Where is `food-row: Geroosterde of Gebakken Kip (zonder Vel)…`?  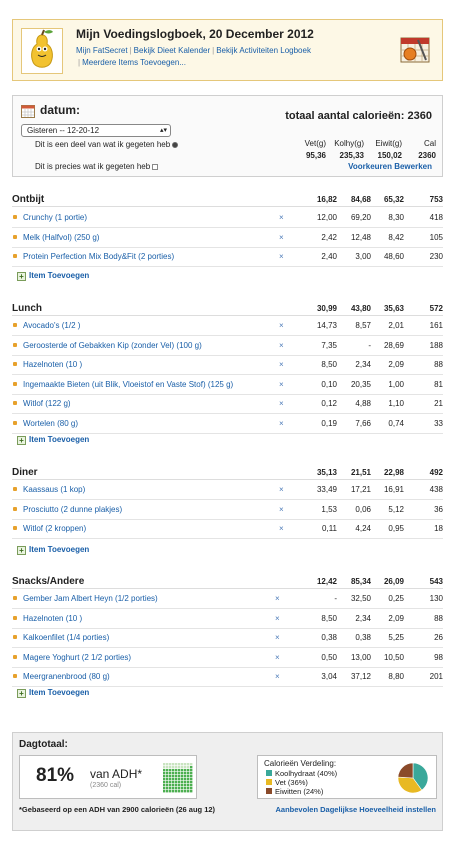
food-row: Geroosterde of Gebakken Kip (zonder Vel)… is located at coordinates (227, 346).